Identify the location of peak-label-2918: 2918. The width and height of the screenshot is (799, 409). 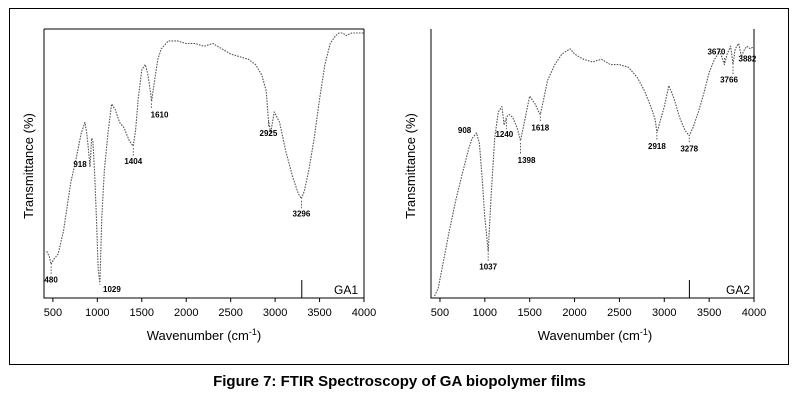
(657, 146).